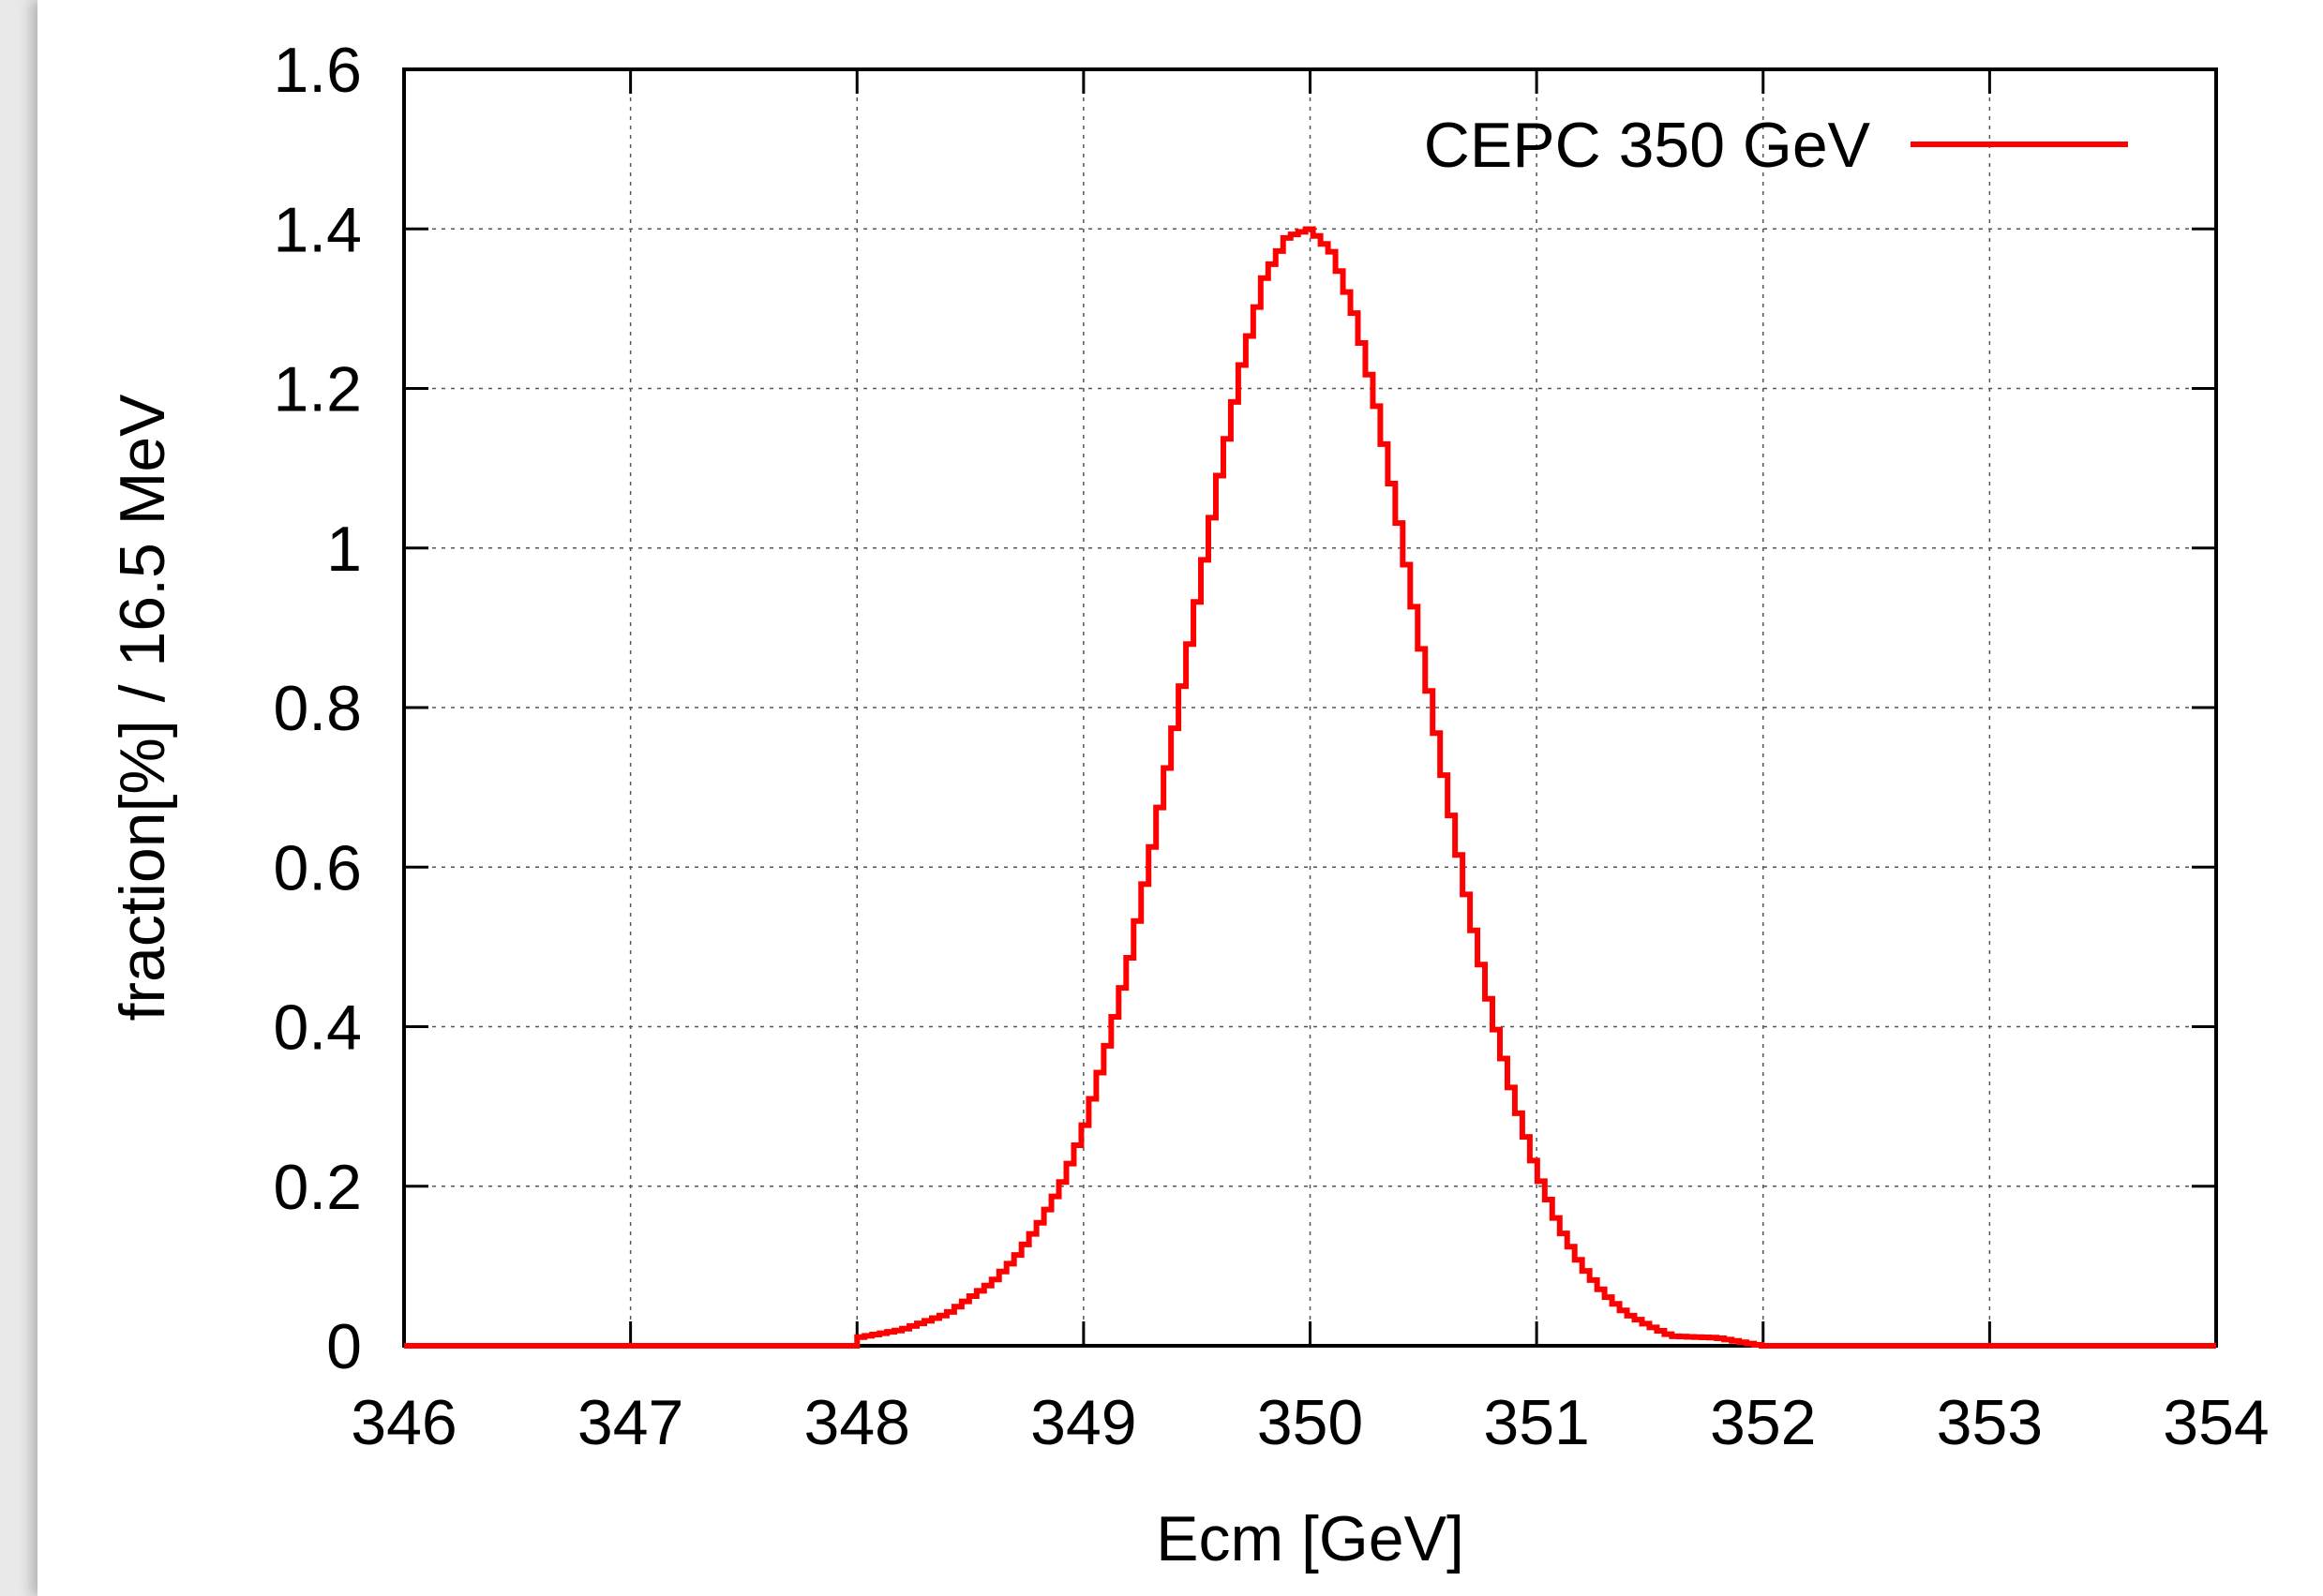 Image resolution: width=2323 pixels, height=1596 pixels. Describe the element at coordinates (2216, 1422) in the screenshot. I see `x-tick-label: 354` at that location.